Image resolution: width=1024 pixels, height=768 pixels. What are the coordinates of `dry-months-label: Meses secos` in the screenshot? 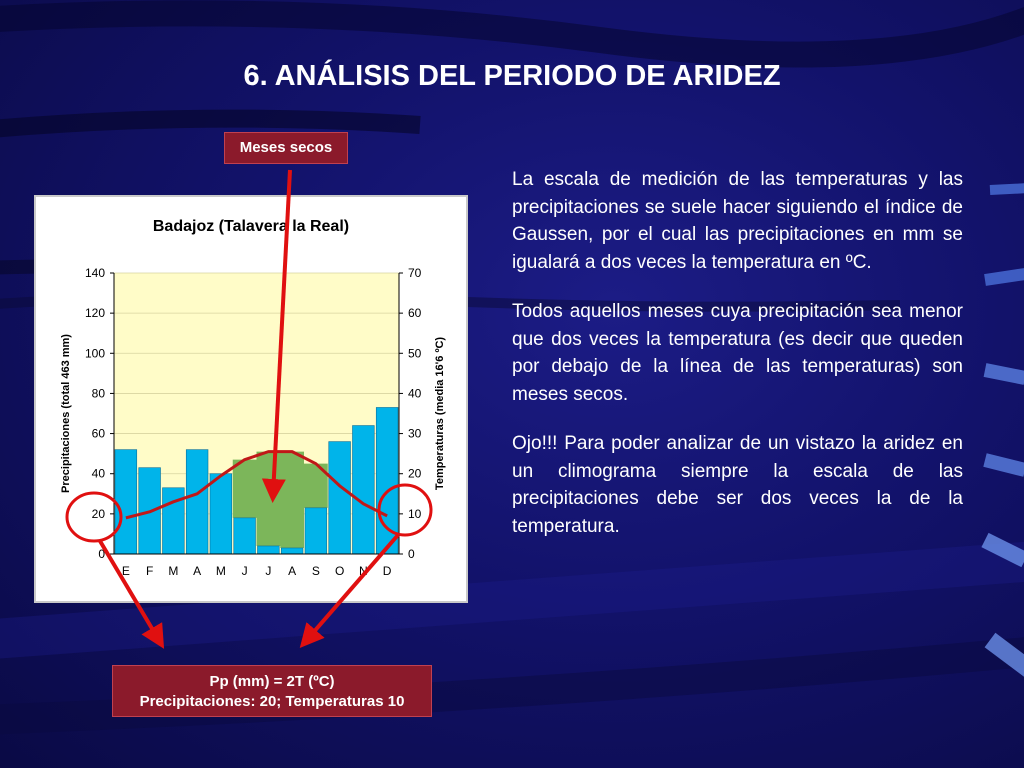 It's located at (286, 148).